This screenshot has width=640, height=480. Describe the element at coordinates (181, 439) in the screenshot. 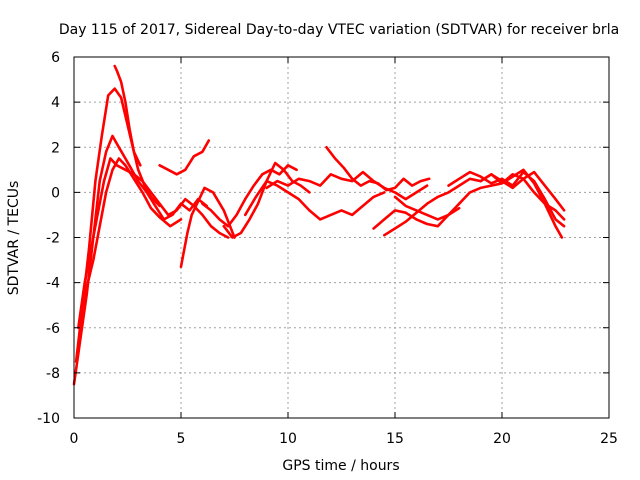

I see `x-tick-label: 5` at that location.